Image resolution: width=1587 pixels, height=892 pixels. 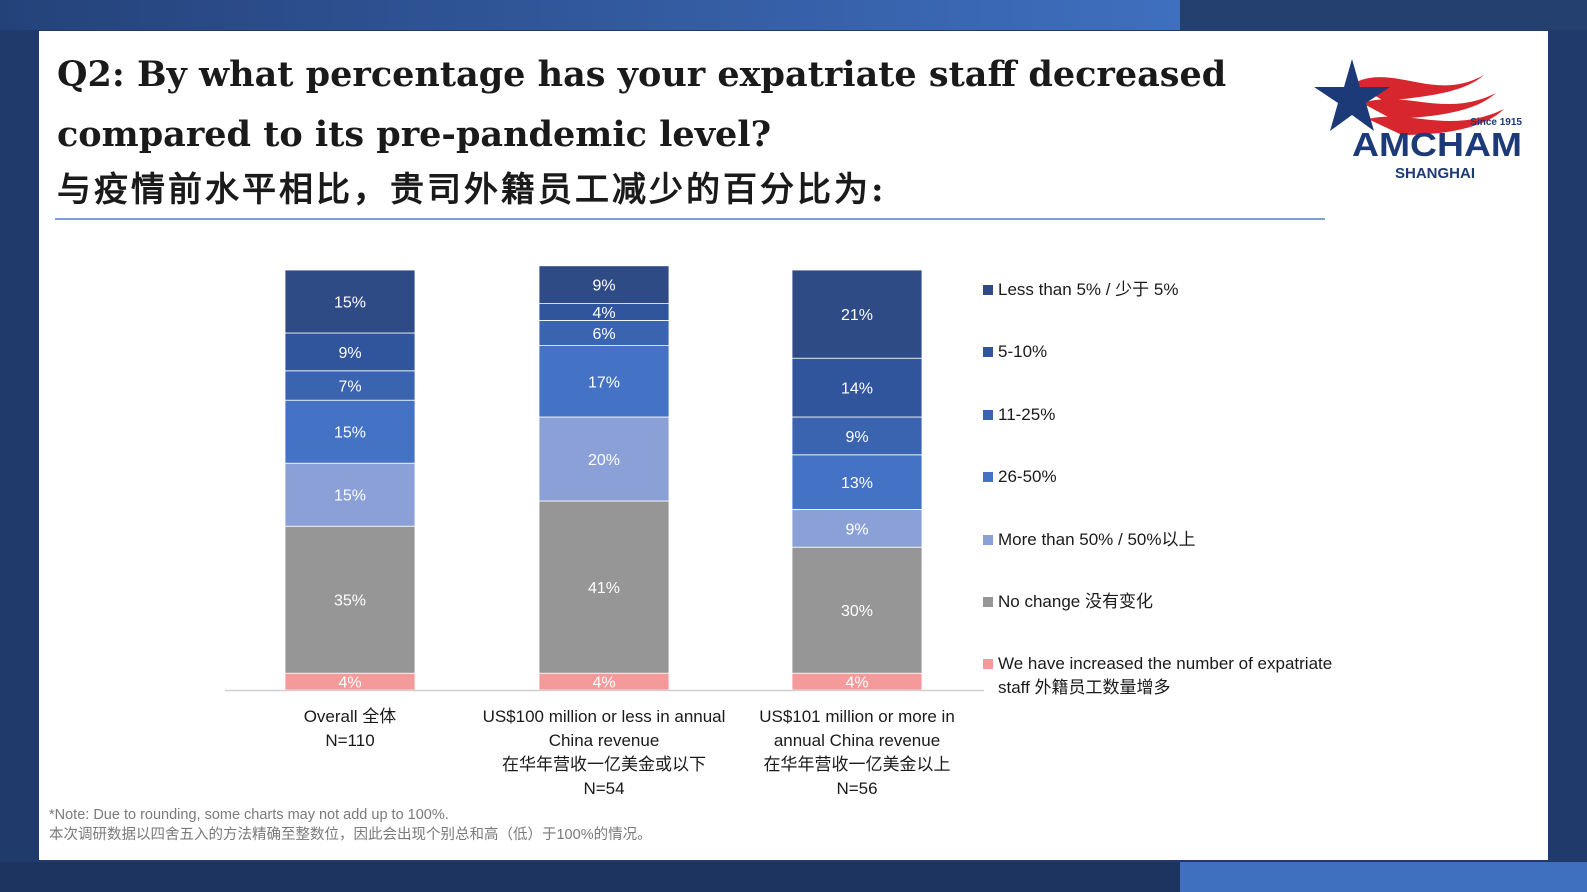 I want to click on category-label: US$101 million or more in, so click(x=857, y=716).